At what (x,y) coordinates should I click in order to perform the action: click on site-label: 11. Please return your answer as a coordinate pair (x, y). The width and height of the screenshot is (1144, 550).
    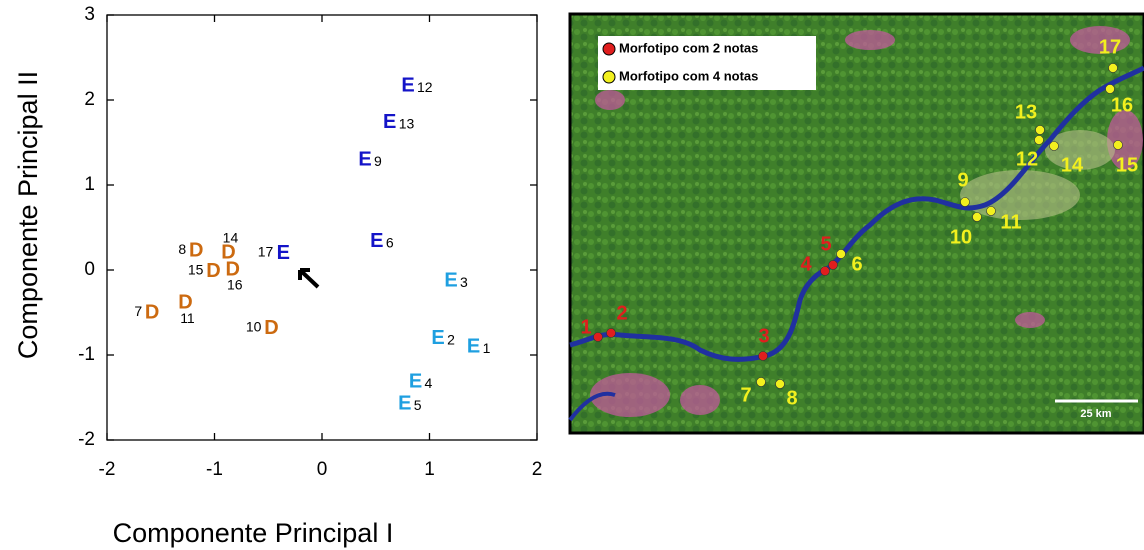
    Looking at the image, I should click on (1010, 222).